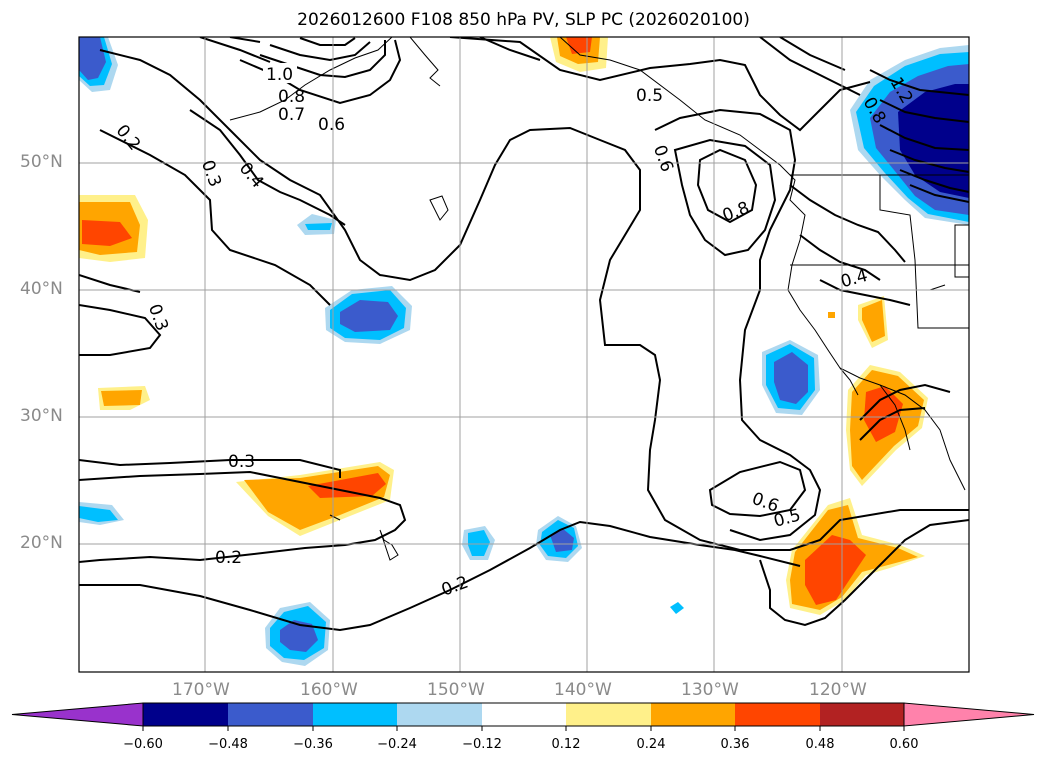 Image resolution: width=1047 pixels, height=765 pixels. Describe the element at coordinates (41, 416) in the screenshot. I see `lat-label: 30°N` at that location.